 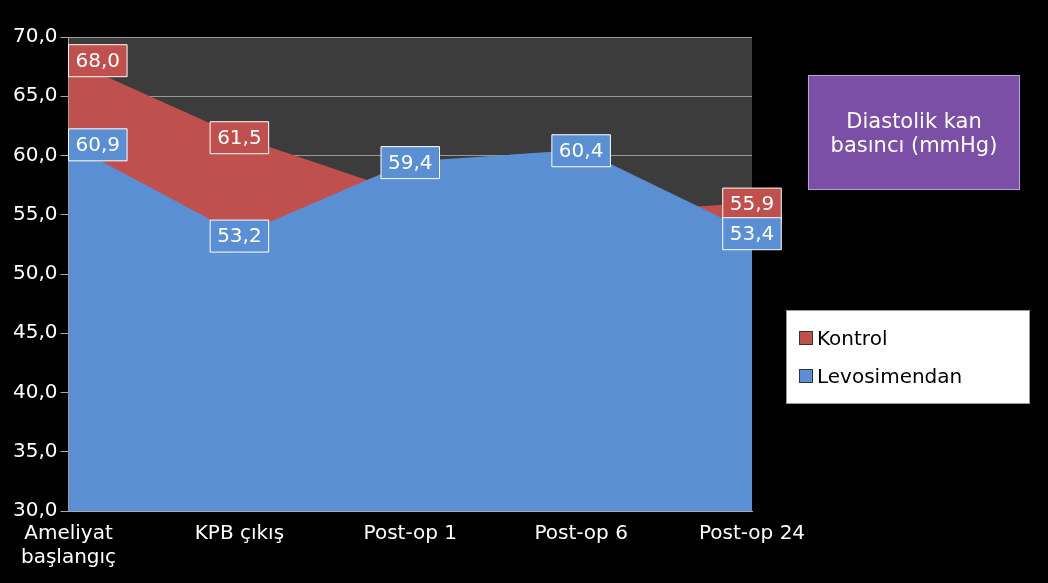 I want to click on data-label: 60,4, so click(x=581, y=149).